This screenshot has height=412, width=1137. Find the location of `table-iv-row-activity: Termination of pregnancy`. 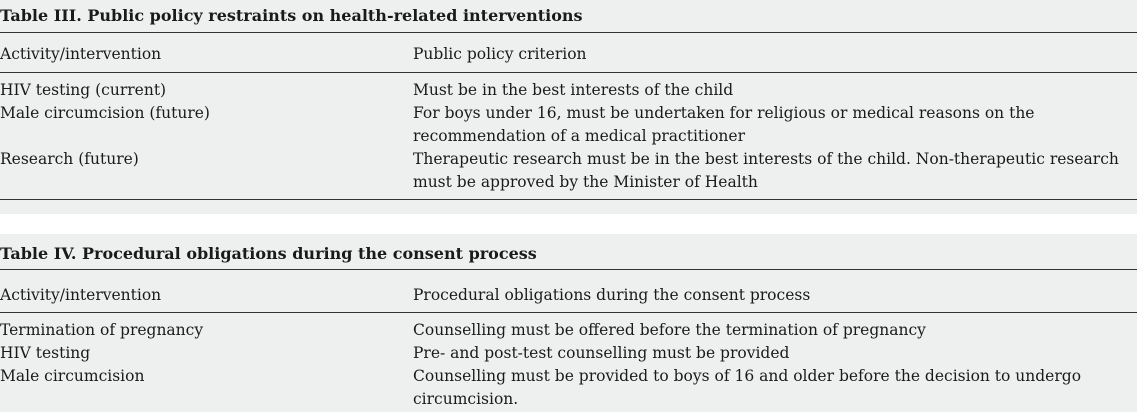

table-iv-row-activity: Termination of pregnancy is located at coordinates (102, 330).